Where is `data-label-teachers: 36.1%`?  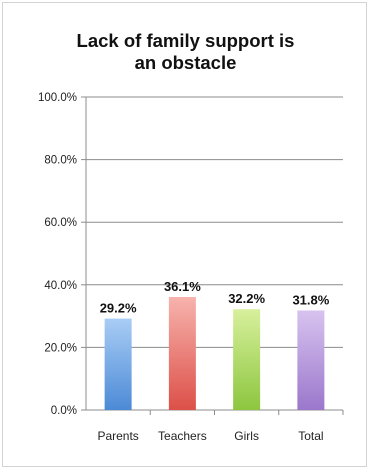
data-label-teachers: 36.1% is located at coordinates (182, 286).